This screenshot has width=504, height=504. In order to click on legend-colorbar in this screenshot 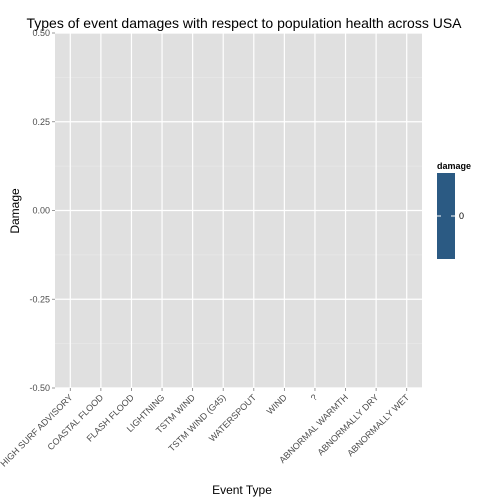, I will do `click(446, 216)`.